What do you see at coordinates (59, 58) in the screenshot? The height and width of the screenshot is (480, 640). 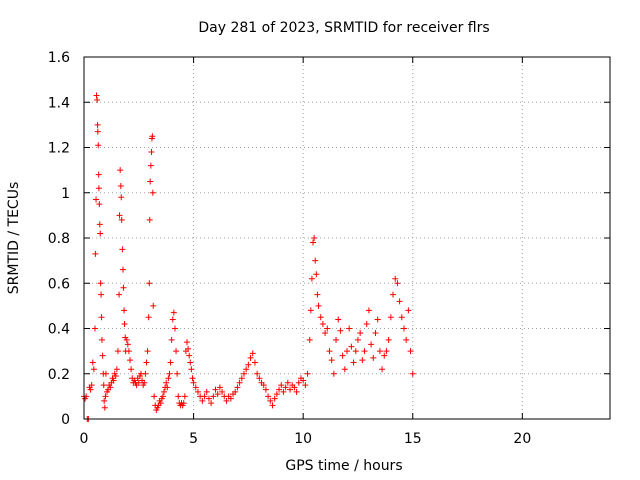 I see `y-tick-label: 1.6` at bounding box center [59, 58].